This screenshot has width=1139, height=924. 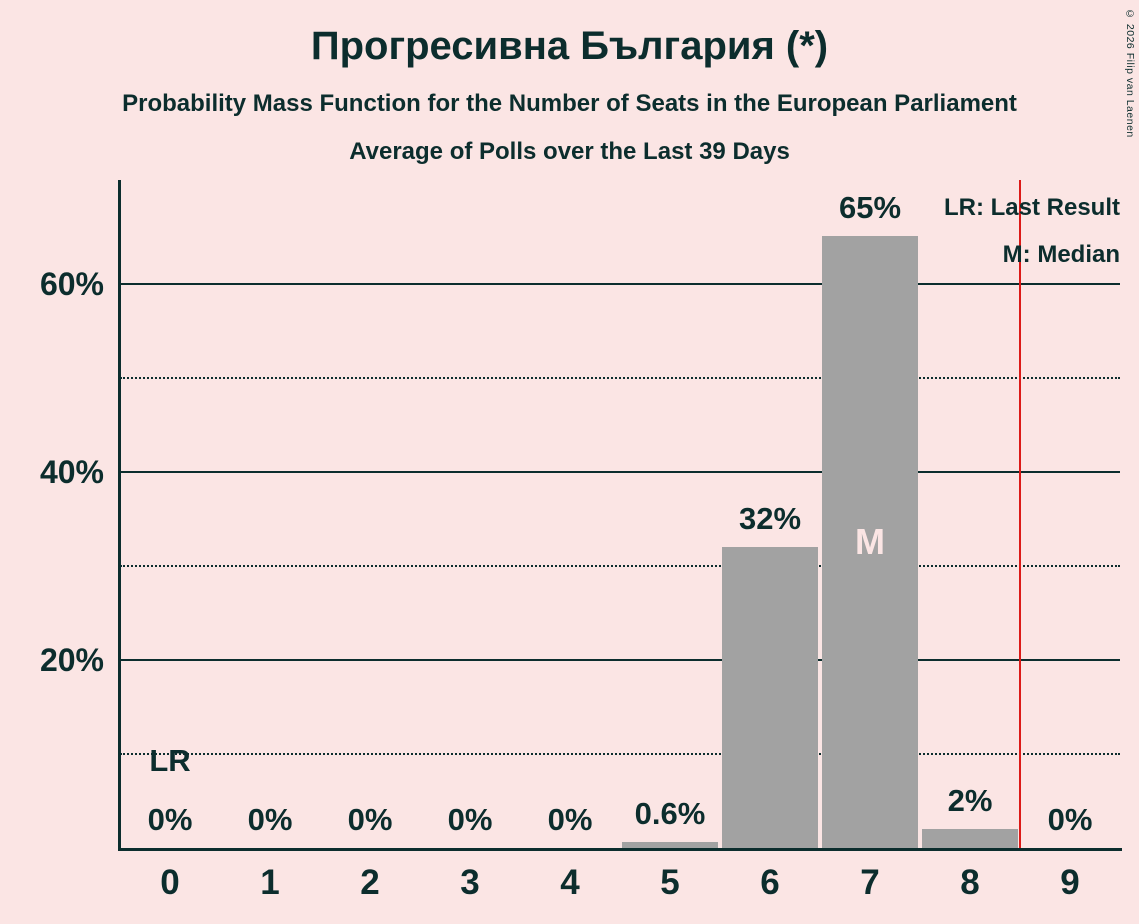 I want to click on last-result-marker: LR, so click(x=170, y=760).